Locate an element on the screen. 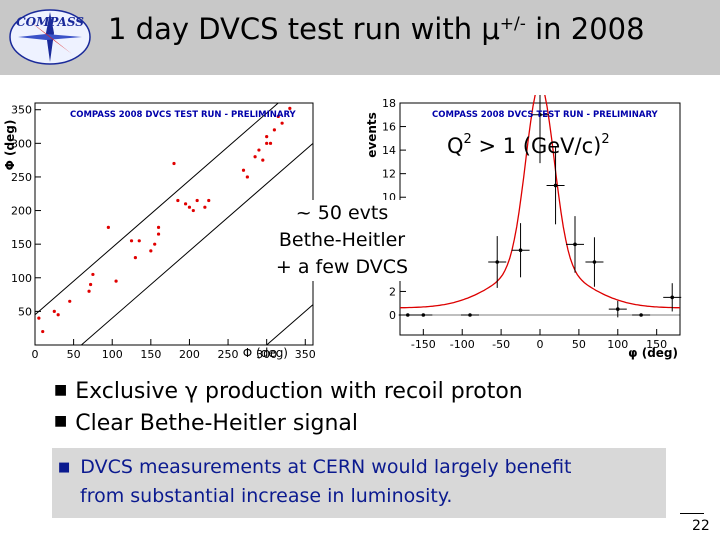 The width and height of the screenshot is (720, 540). y-tick-label: 300 is located at coordinates (21, 143).